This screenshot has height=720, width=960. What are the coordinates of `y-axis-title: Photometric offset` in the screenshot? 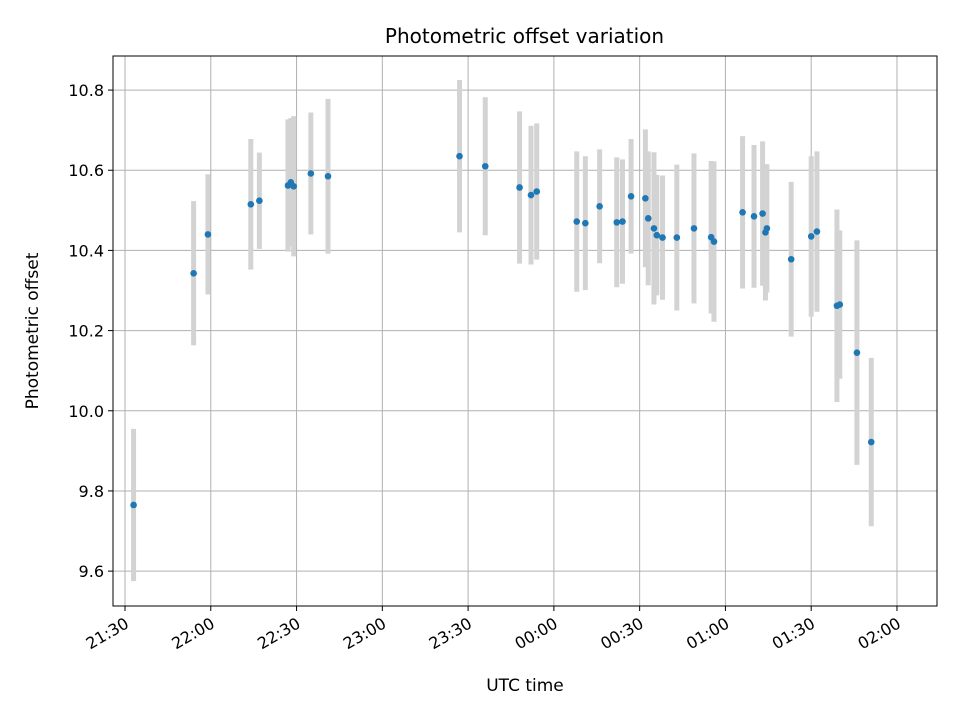 It's located at (33, 330).